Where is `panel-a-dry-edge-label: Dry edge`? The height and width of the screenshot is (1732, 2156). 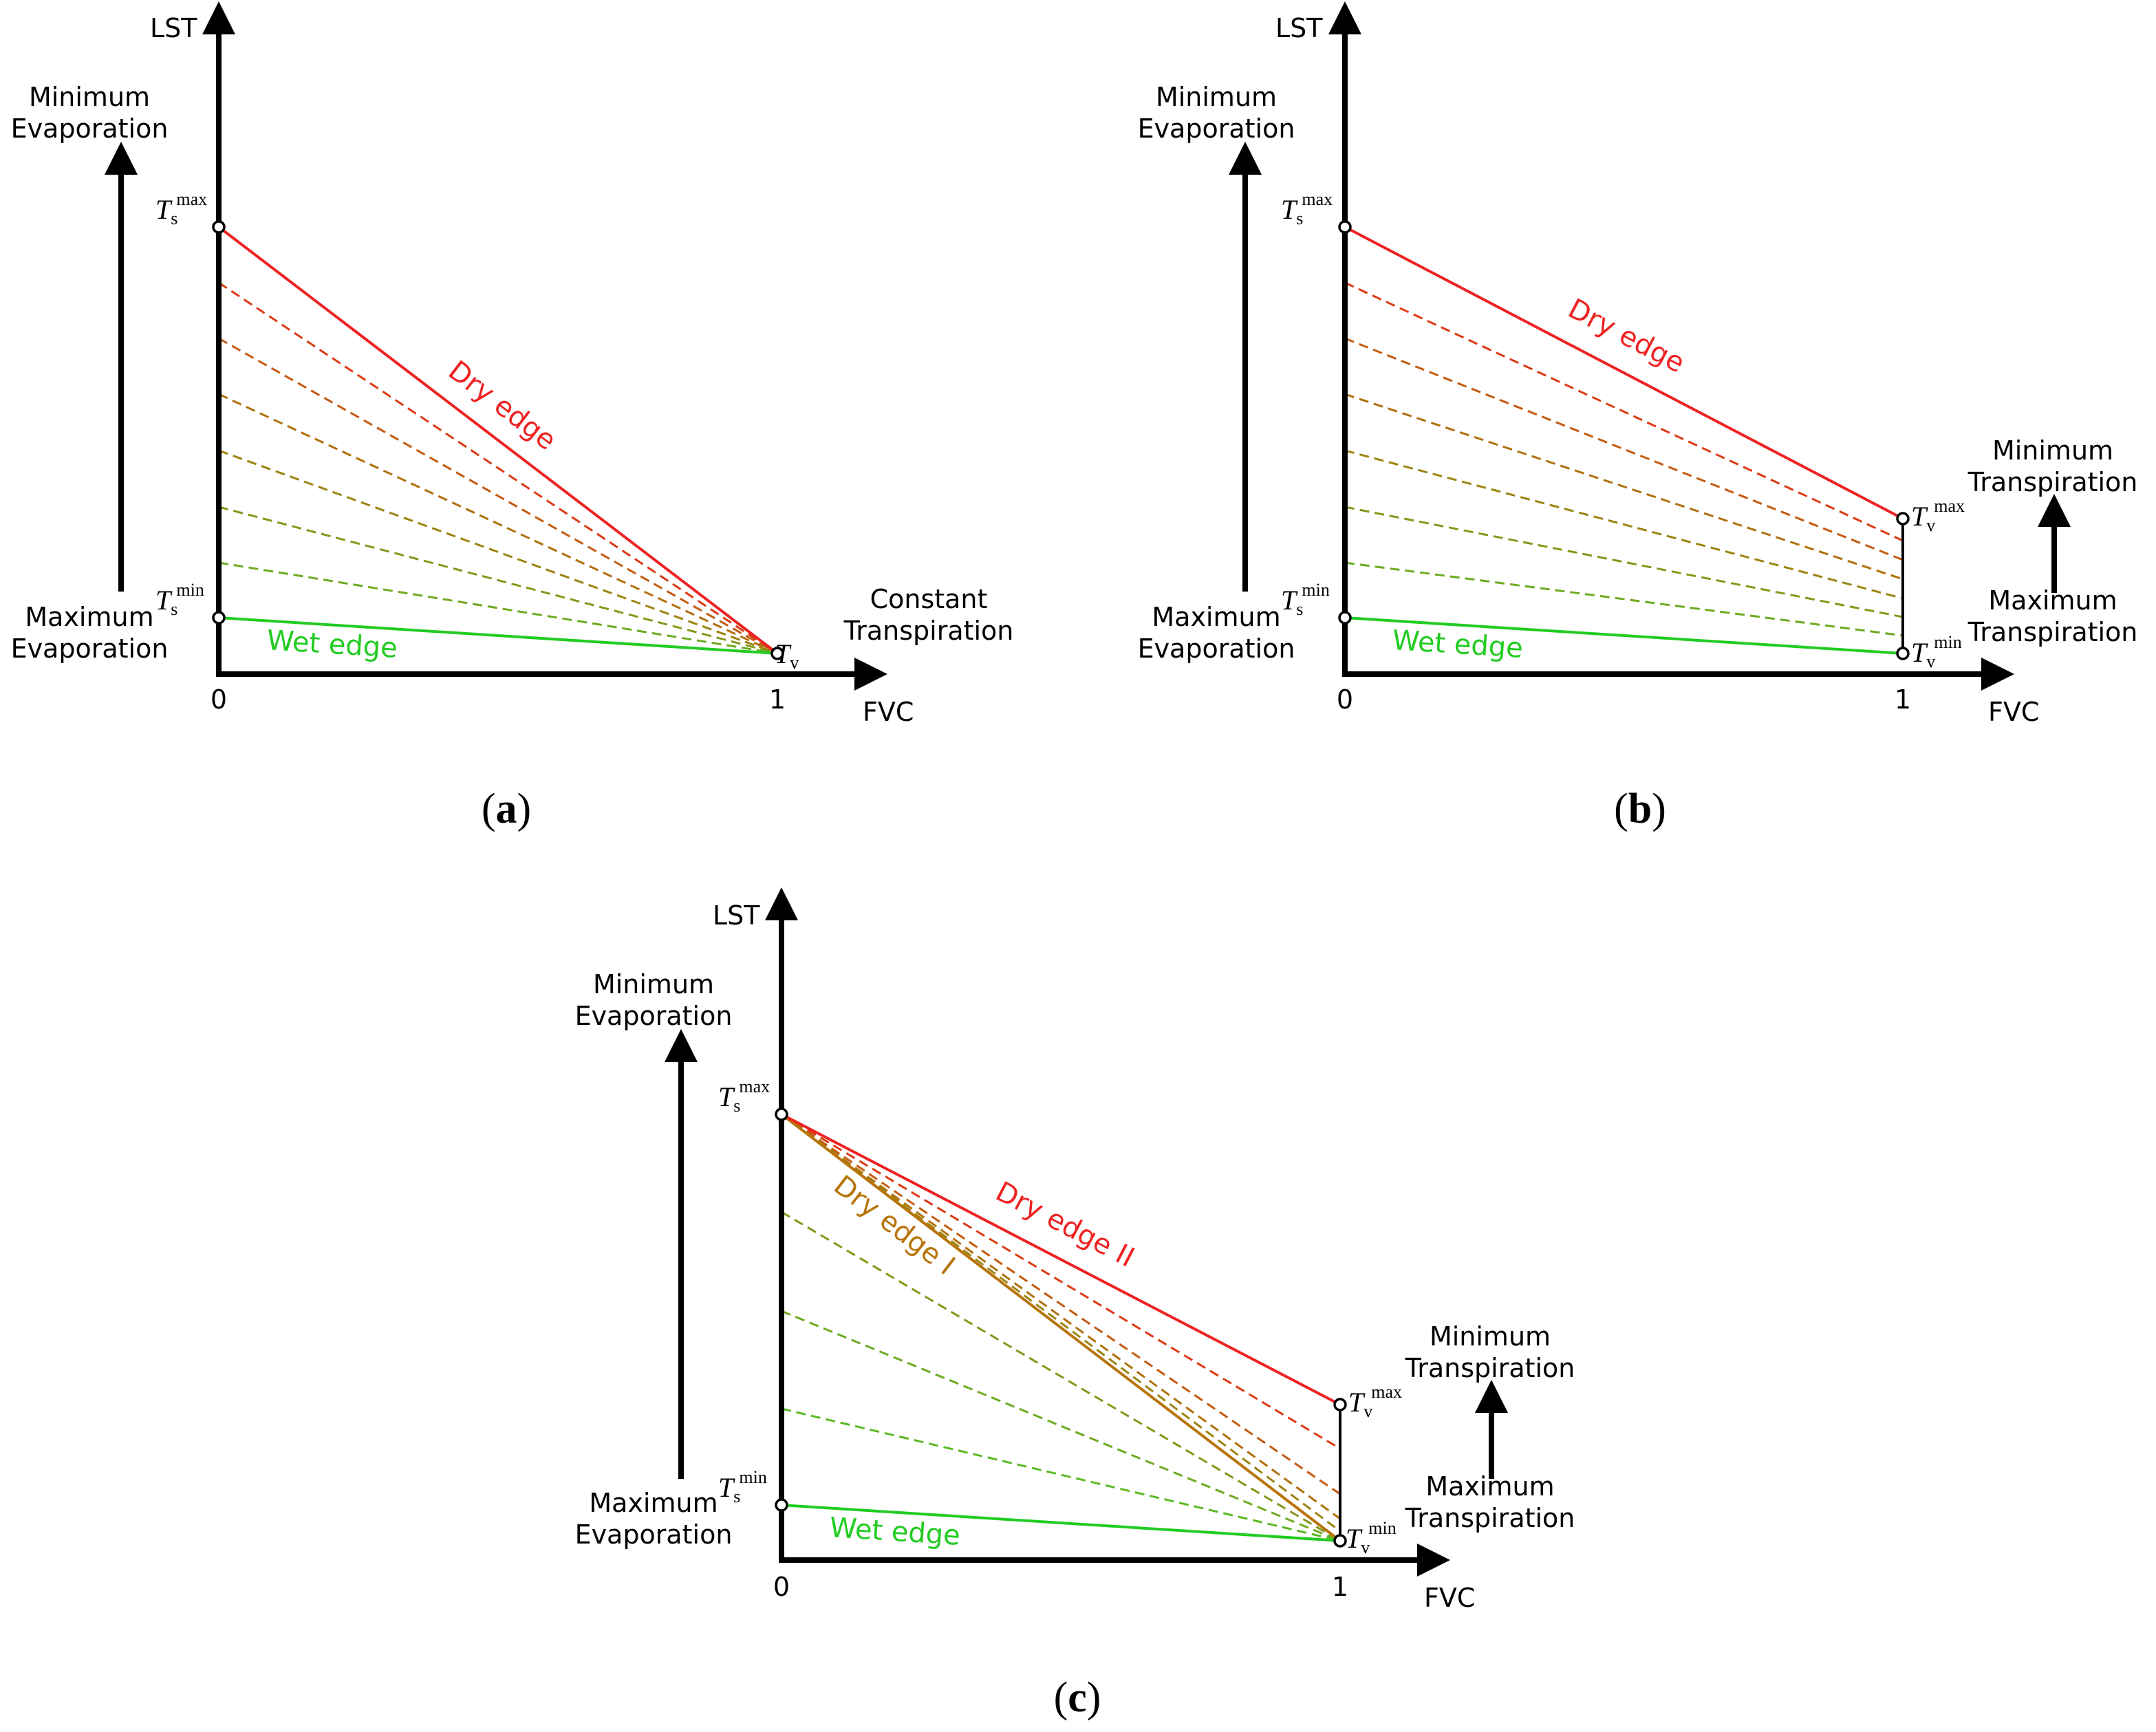
panel-a-dry-edge-label: Dry edge is located at coordinates (502, 406).